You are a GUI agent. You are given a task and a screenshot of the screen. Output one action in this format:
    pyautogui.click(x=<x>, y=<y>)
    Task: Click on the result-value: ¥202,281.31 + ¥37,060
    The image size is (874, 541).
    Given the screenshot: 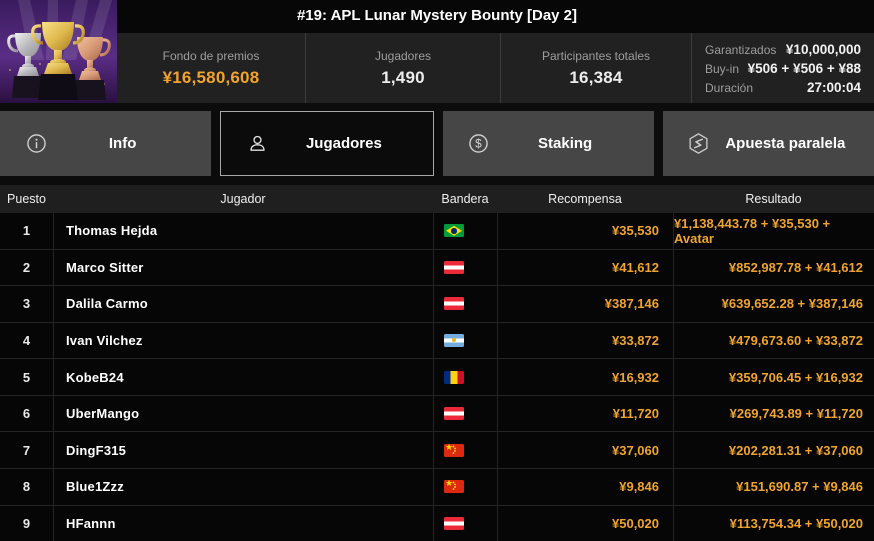 What is the action you would take?
    pyautogui.click(x=773, y=450)
    